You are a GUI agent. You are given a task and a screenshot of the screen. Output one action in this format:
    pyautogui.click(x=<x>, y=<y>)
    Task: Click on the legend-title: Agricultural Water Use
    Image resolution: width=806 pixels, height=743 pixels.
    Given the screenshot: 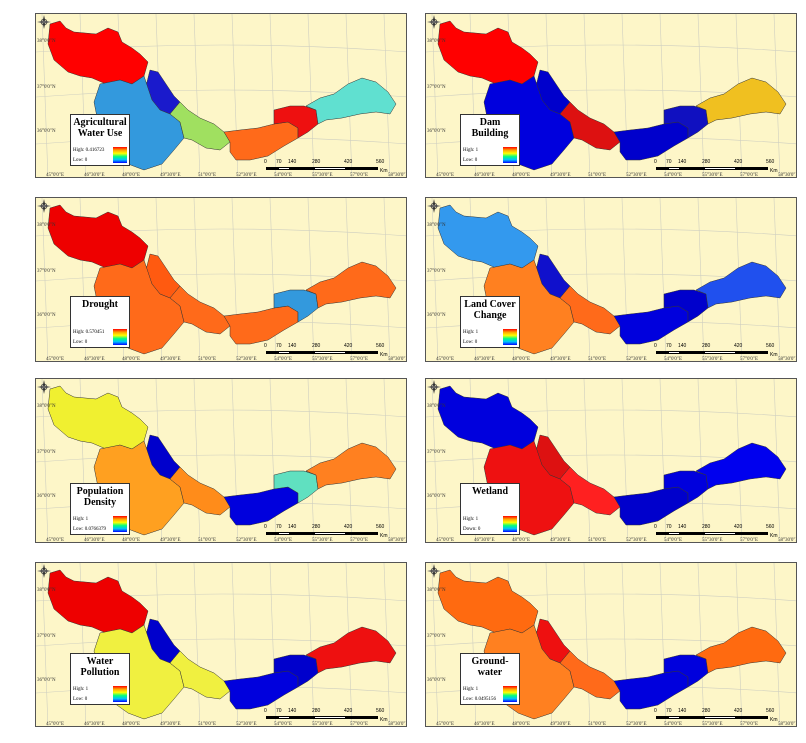 What is the action you would take?
    pyautogui.click(x=100, y=128)
    